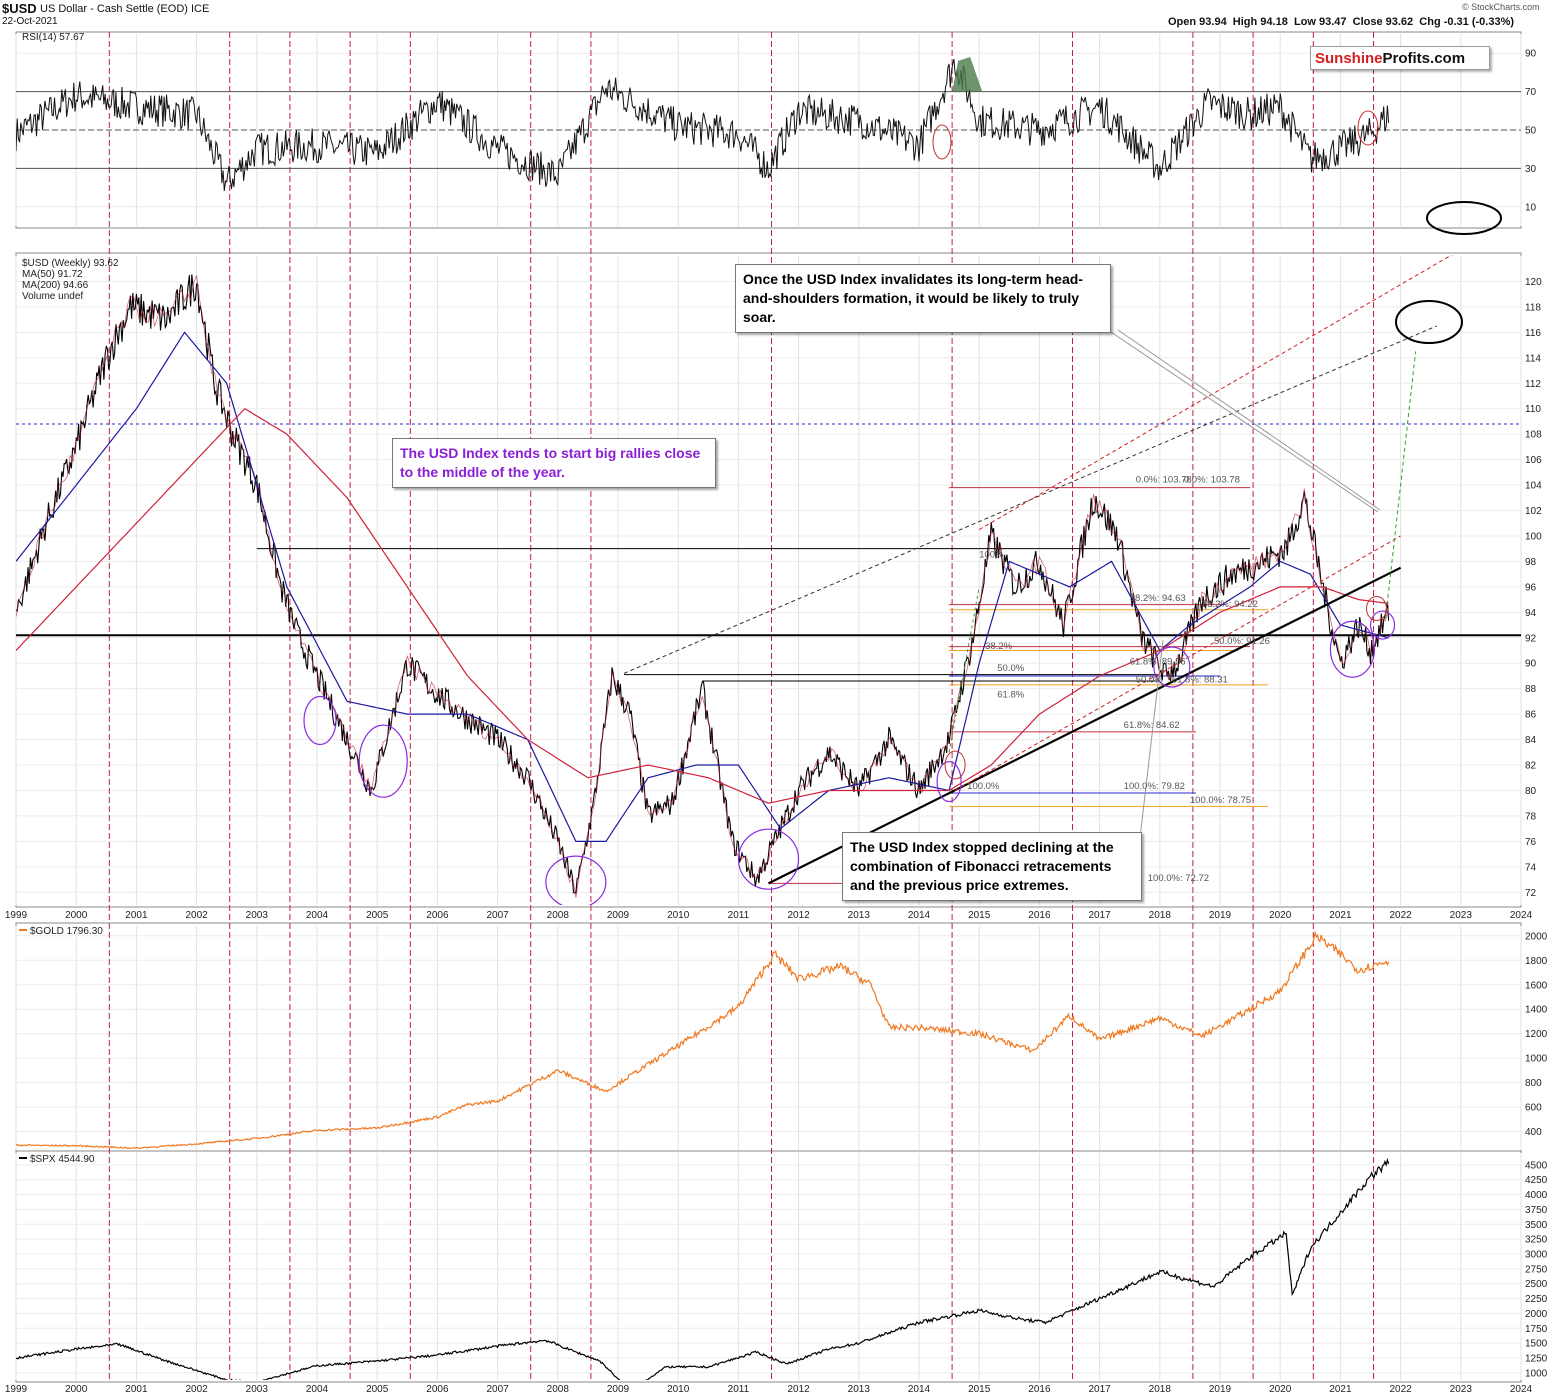  What do you see at coordinates (1531, 740) in the screenshot?
I see `y-tick-label: 84` at bounding box center [1531, 740].